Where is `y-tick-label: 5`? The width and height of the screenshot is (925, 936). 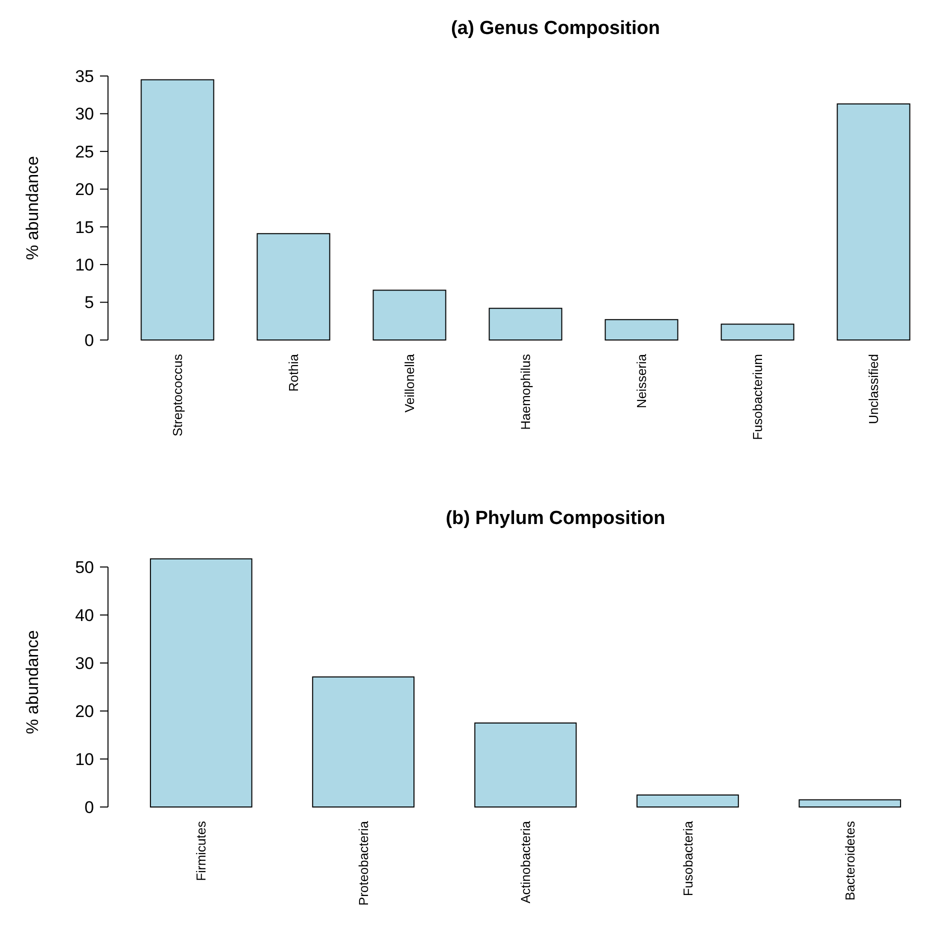
y-tick-label: 5 is located at coordinates (89, 302).